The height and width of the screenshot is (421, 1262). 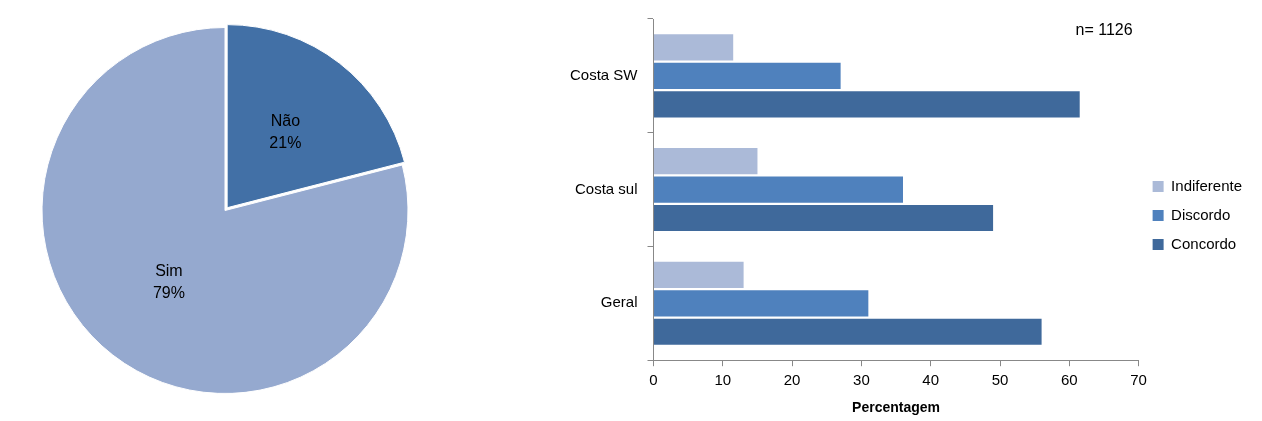 What do you see at coordinates (1201, 214) in the screenshot?
I see `legend-label: Discordo` at bounding box center [1201, 214].